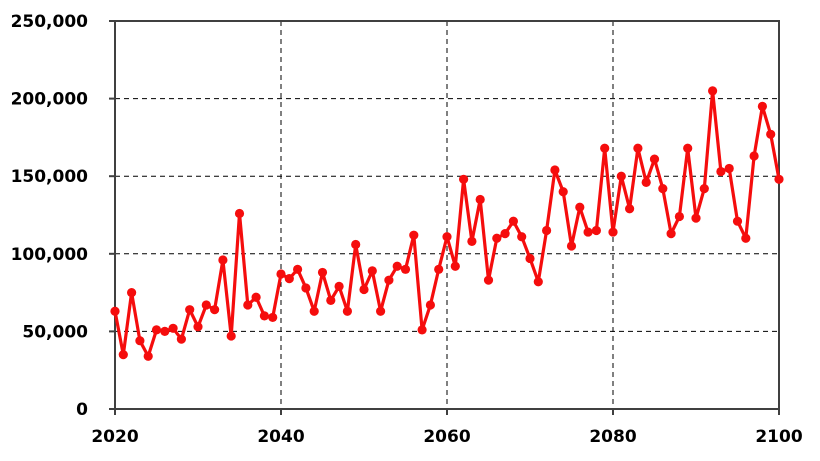 Image resolution: width=820 pixels, height=461 pixels. I want to click on y-axis-tick-label: 100,000, so click(50, 255).